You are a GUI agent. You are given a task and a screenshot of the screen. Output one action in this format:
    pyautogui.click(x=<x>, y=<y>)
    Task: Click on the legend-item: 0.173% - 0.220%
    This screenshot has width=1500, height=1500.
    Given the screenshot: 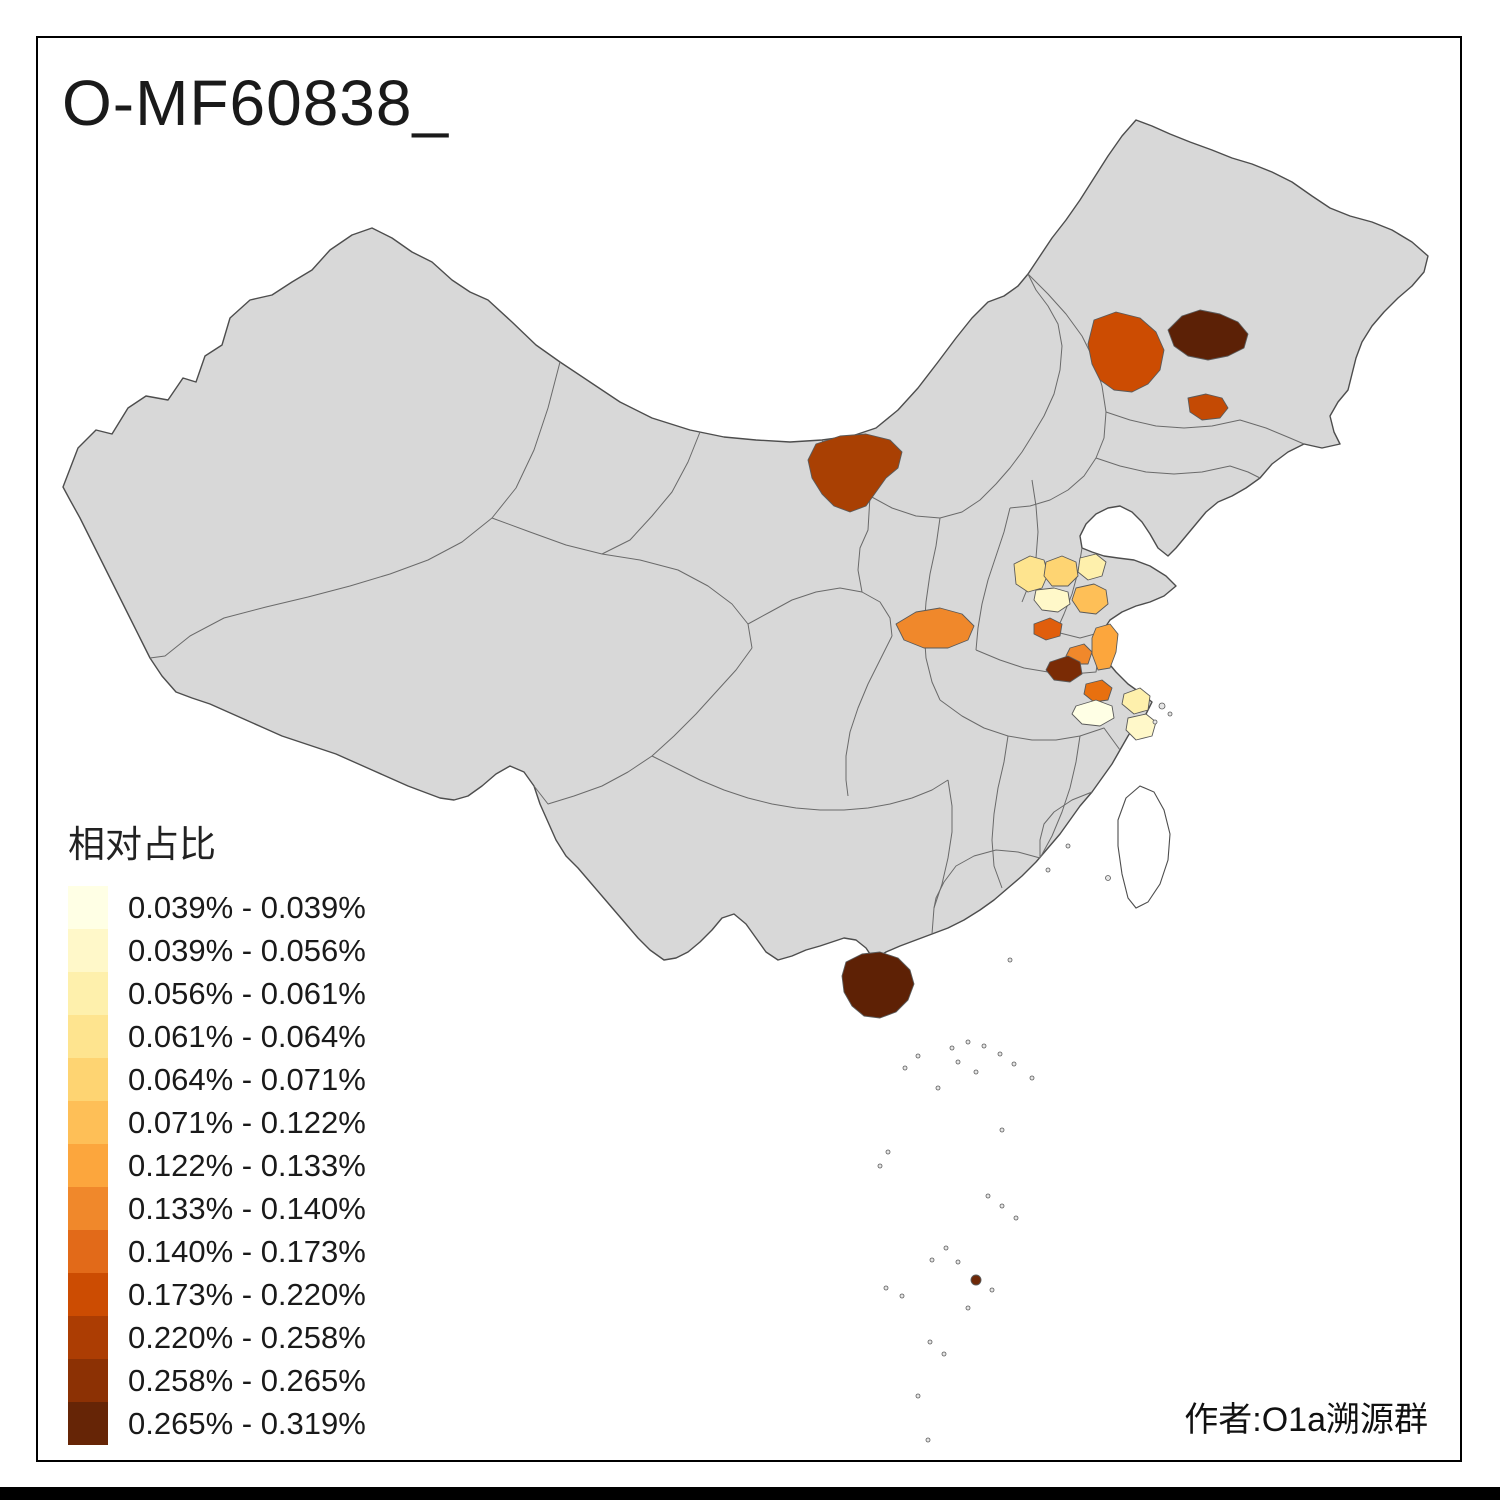 What is the action you would take?
    pyautogui.click(x=217, y=1294)
    